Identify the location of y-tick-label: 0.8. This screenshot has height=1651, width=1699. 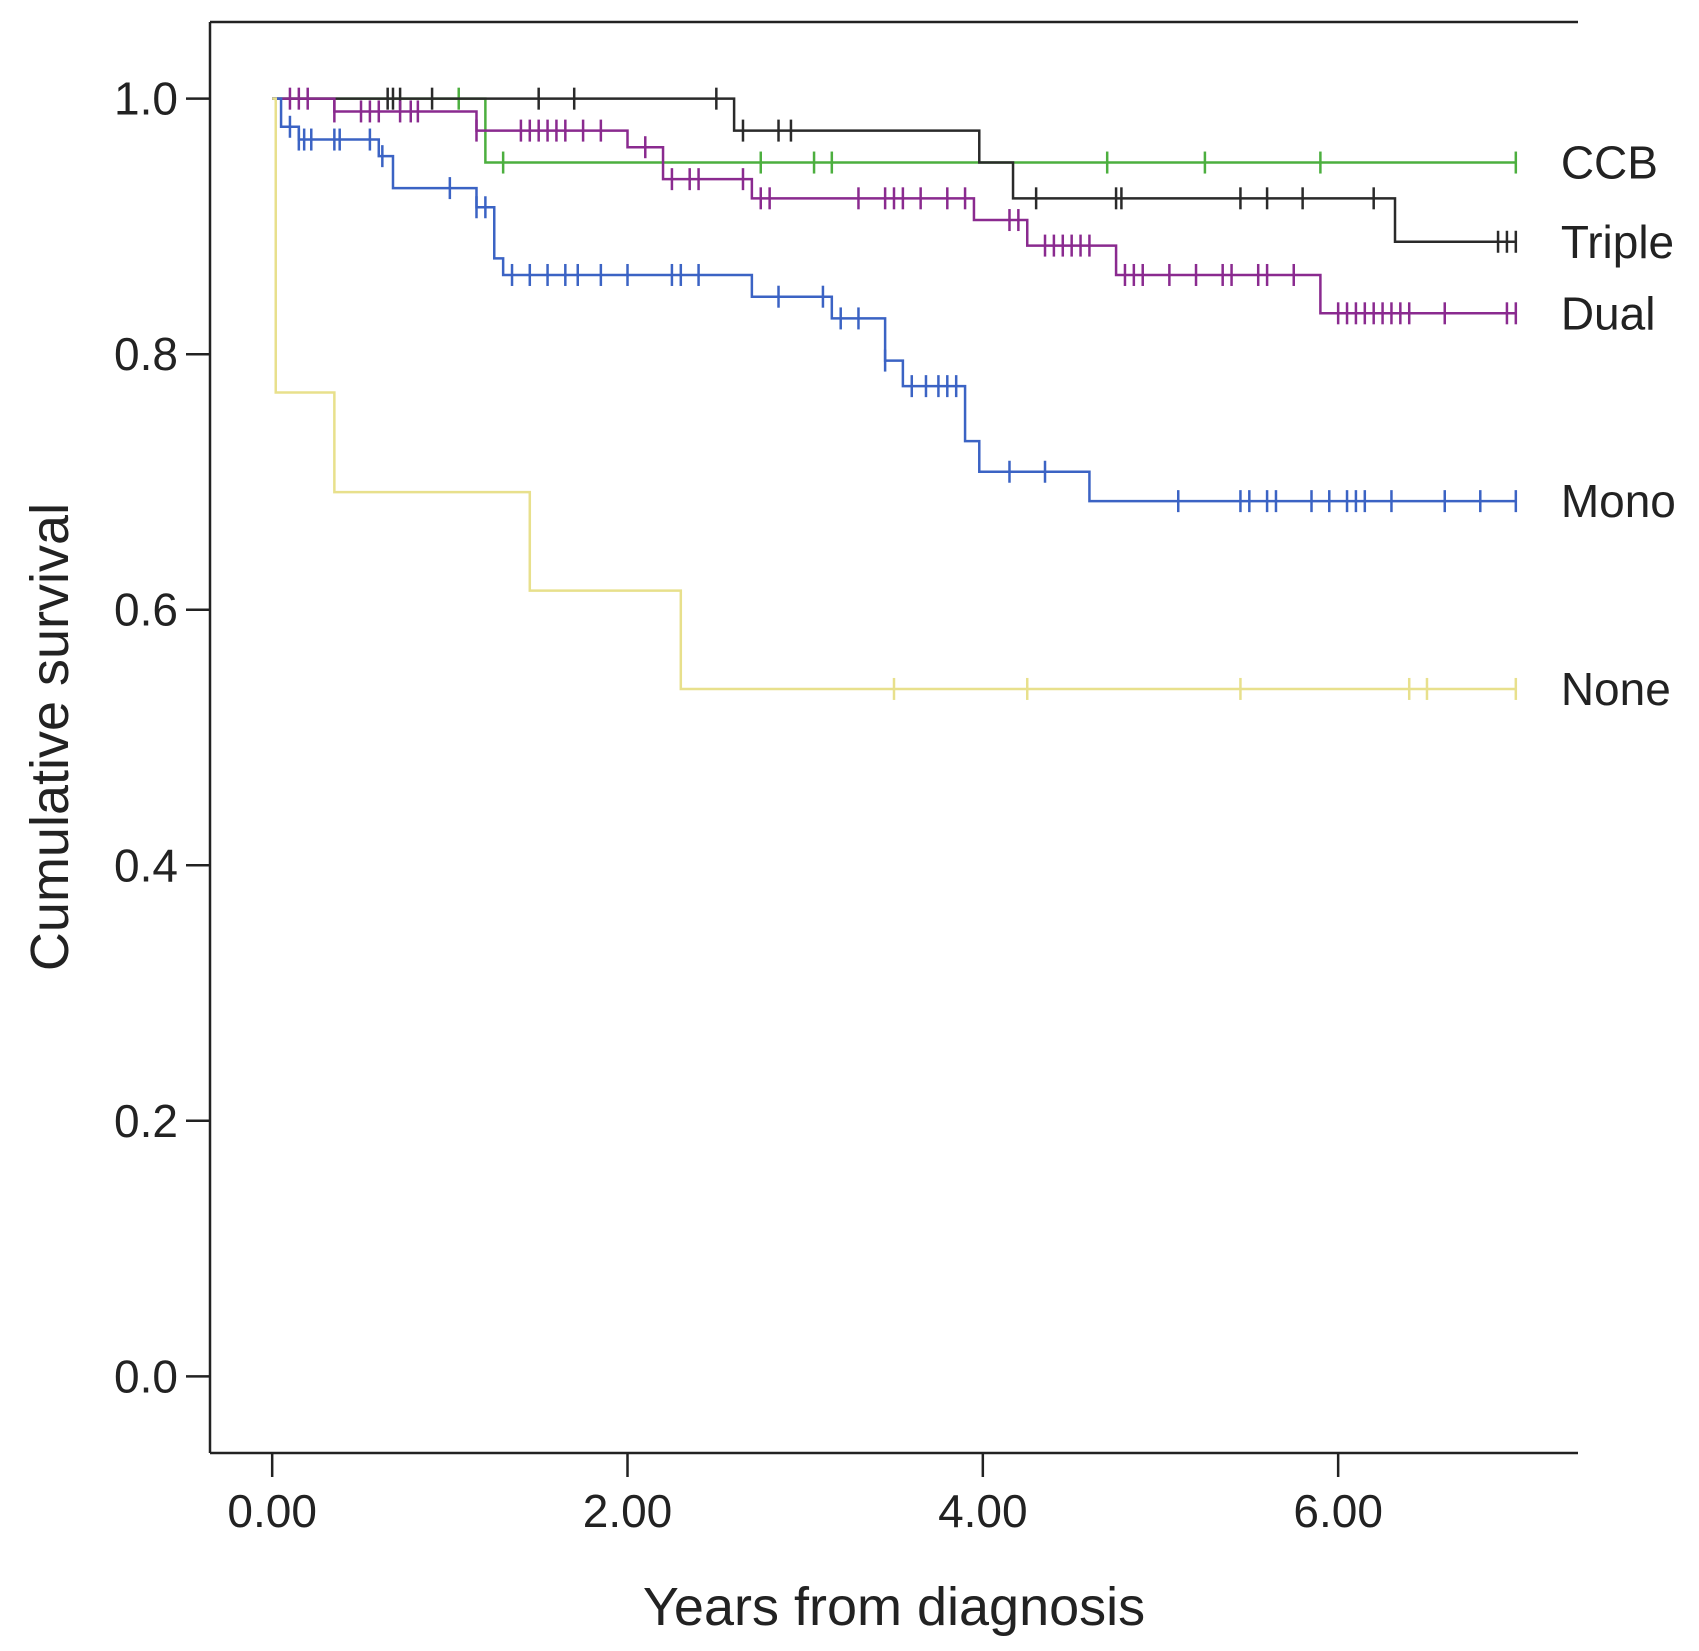
(146, 354).